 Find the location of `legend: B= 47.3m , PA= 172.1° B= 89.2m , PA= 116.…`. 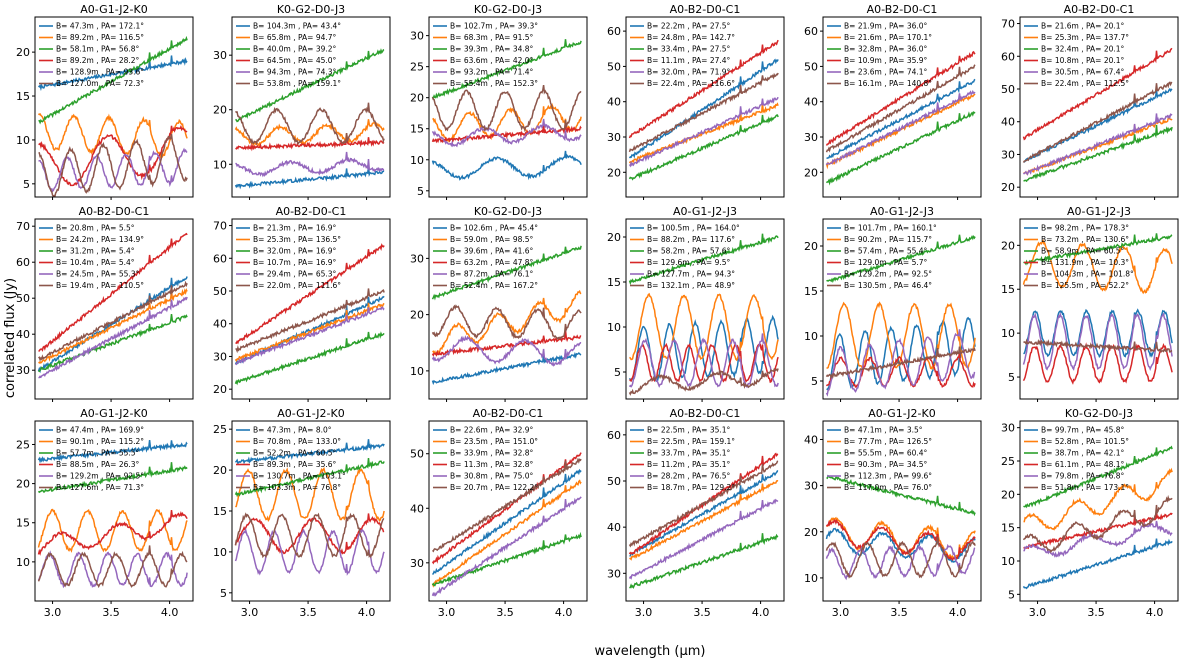

legend: B= 47.3m , PA= 172.1° B= 89.2m , PA= 116.… is located at coordinates (91, 55).